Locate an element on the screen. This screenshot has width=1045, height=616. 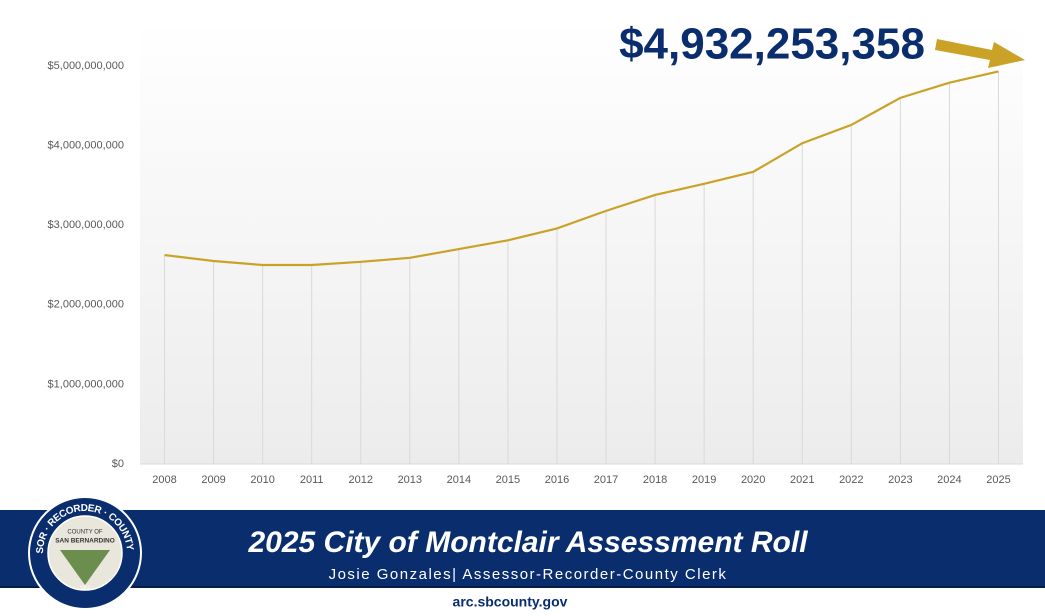
x-tick-label: 2020 is located at coordinates (753, 480).